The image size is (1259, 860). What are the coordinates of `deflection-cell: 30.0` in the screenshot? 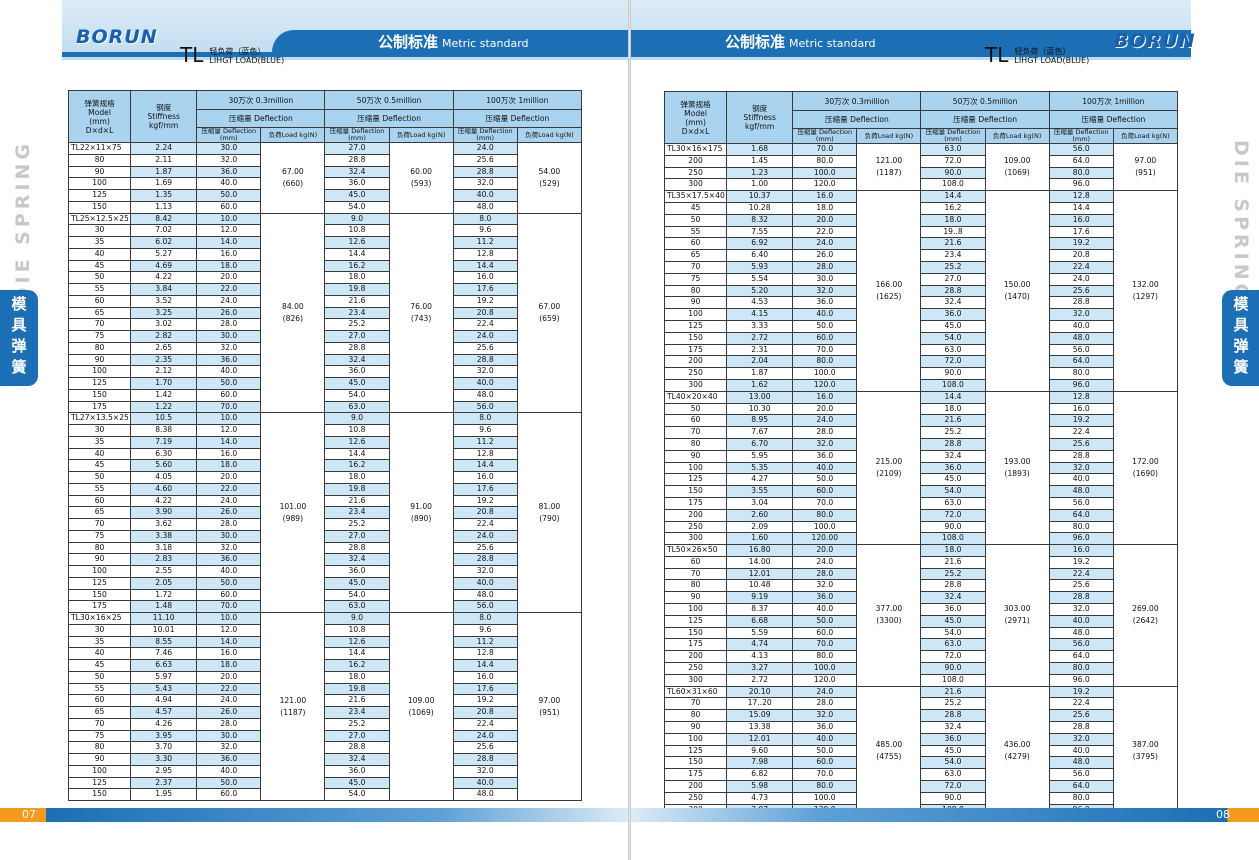 It's located at (229, 736).